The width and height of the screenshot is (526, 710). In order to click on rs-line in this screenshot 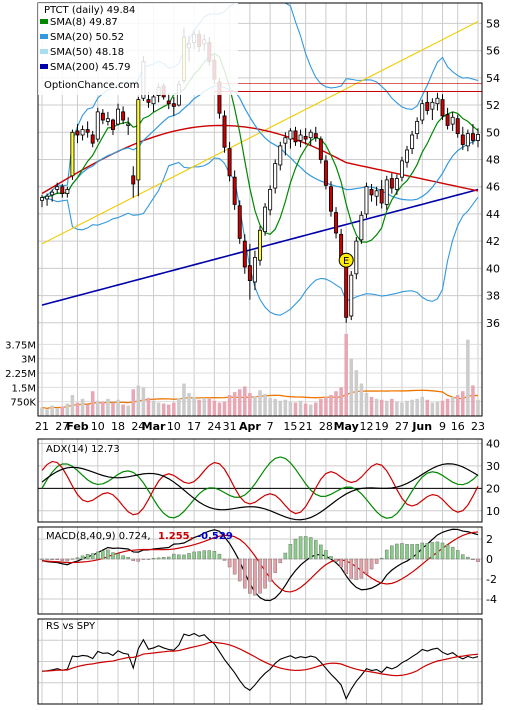, I will do `click(260, 666)`.